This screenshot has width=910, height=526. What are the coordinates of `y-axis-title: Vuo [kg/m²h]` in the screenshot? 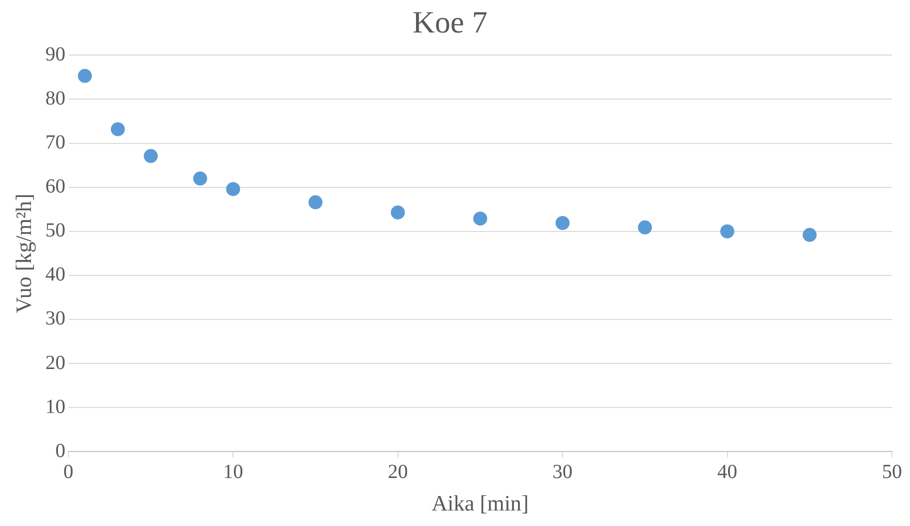 It's located at (23, 254).